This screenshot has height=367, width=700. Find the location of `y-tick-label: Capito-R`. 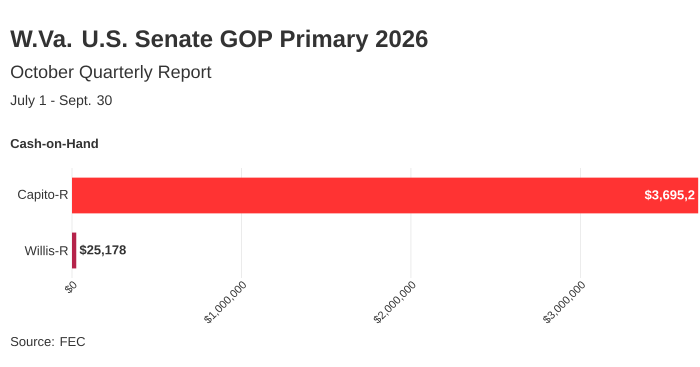

y-tick-label: Capito-R is located at coordinates (43, 195).